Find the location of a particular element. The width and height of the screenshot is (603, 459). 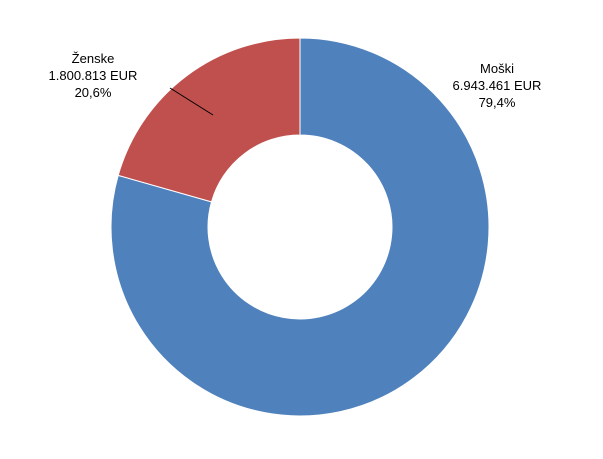

slice-label-value-zenske: 1.800.813 EUR is located at coordinates (93, 75).